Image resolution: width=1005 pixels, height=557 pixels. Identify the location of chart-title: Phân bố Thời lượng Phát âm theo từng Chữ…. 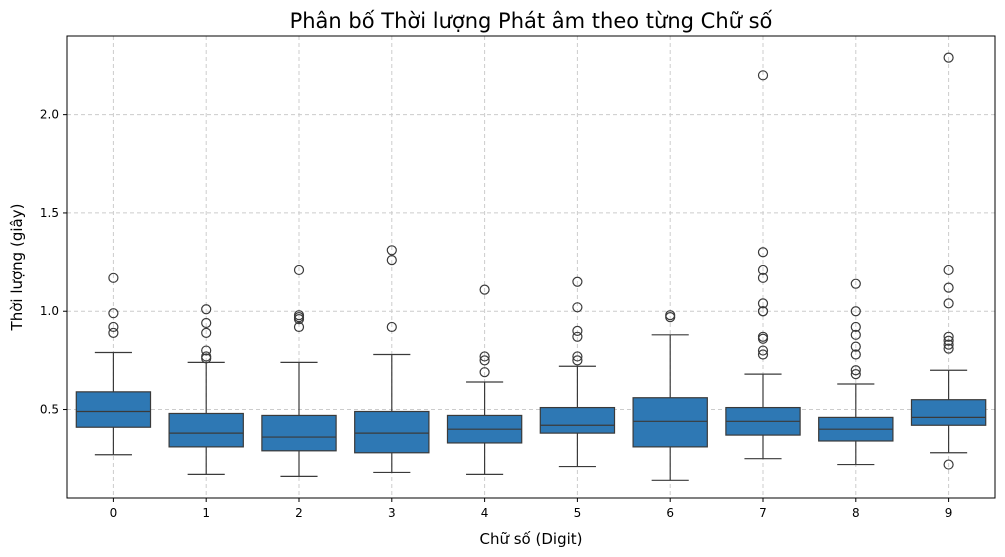
(531, 21).